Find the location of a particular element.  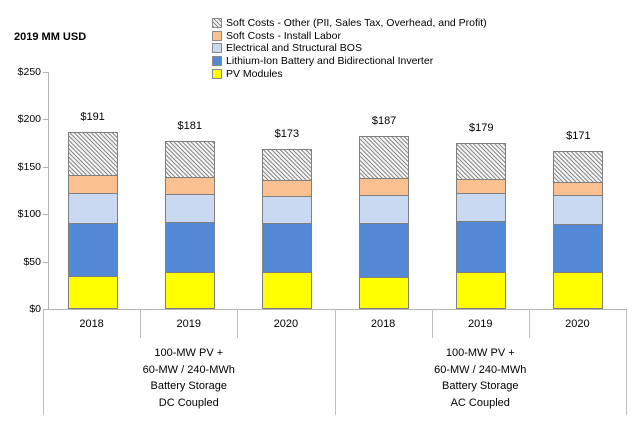

stacked-bar: $187 is located at coordinates (384, 212).